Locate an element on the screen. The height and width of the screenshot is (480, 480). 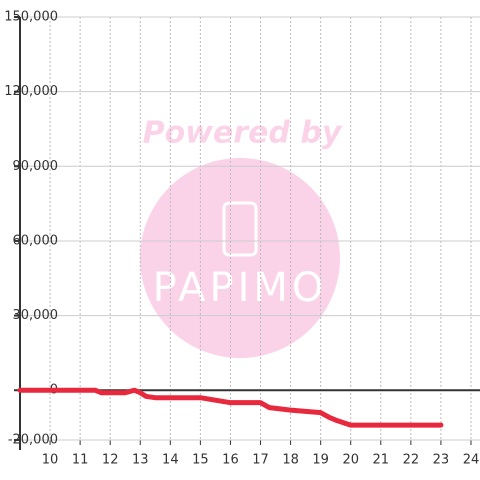
x-tick-label: 14 is located at coordinates (170, 460).